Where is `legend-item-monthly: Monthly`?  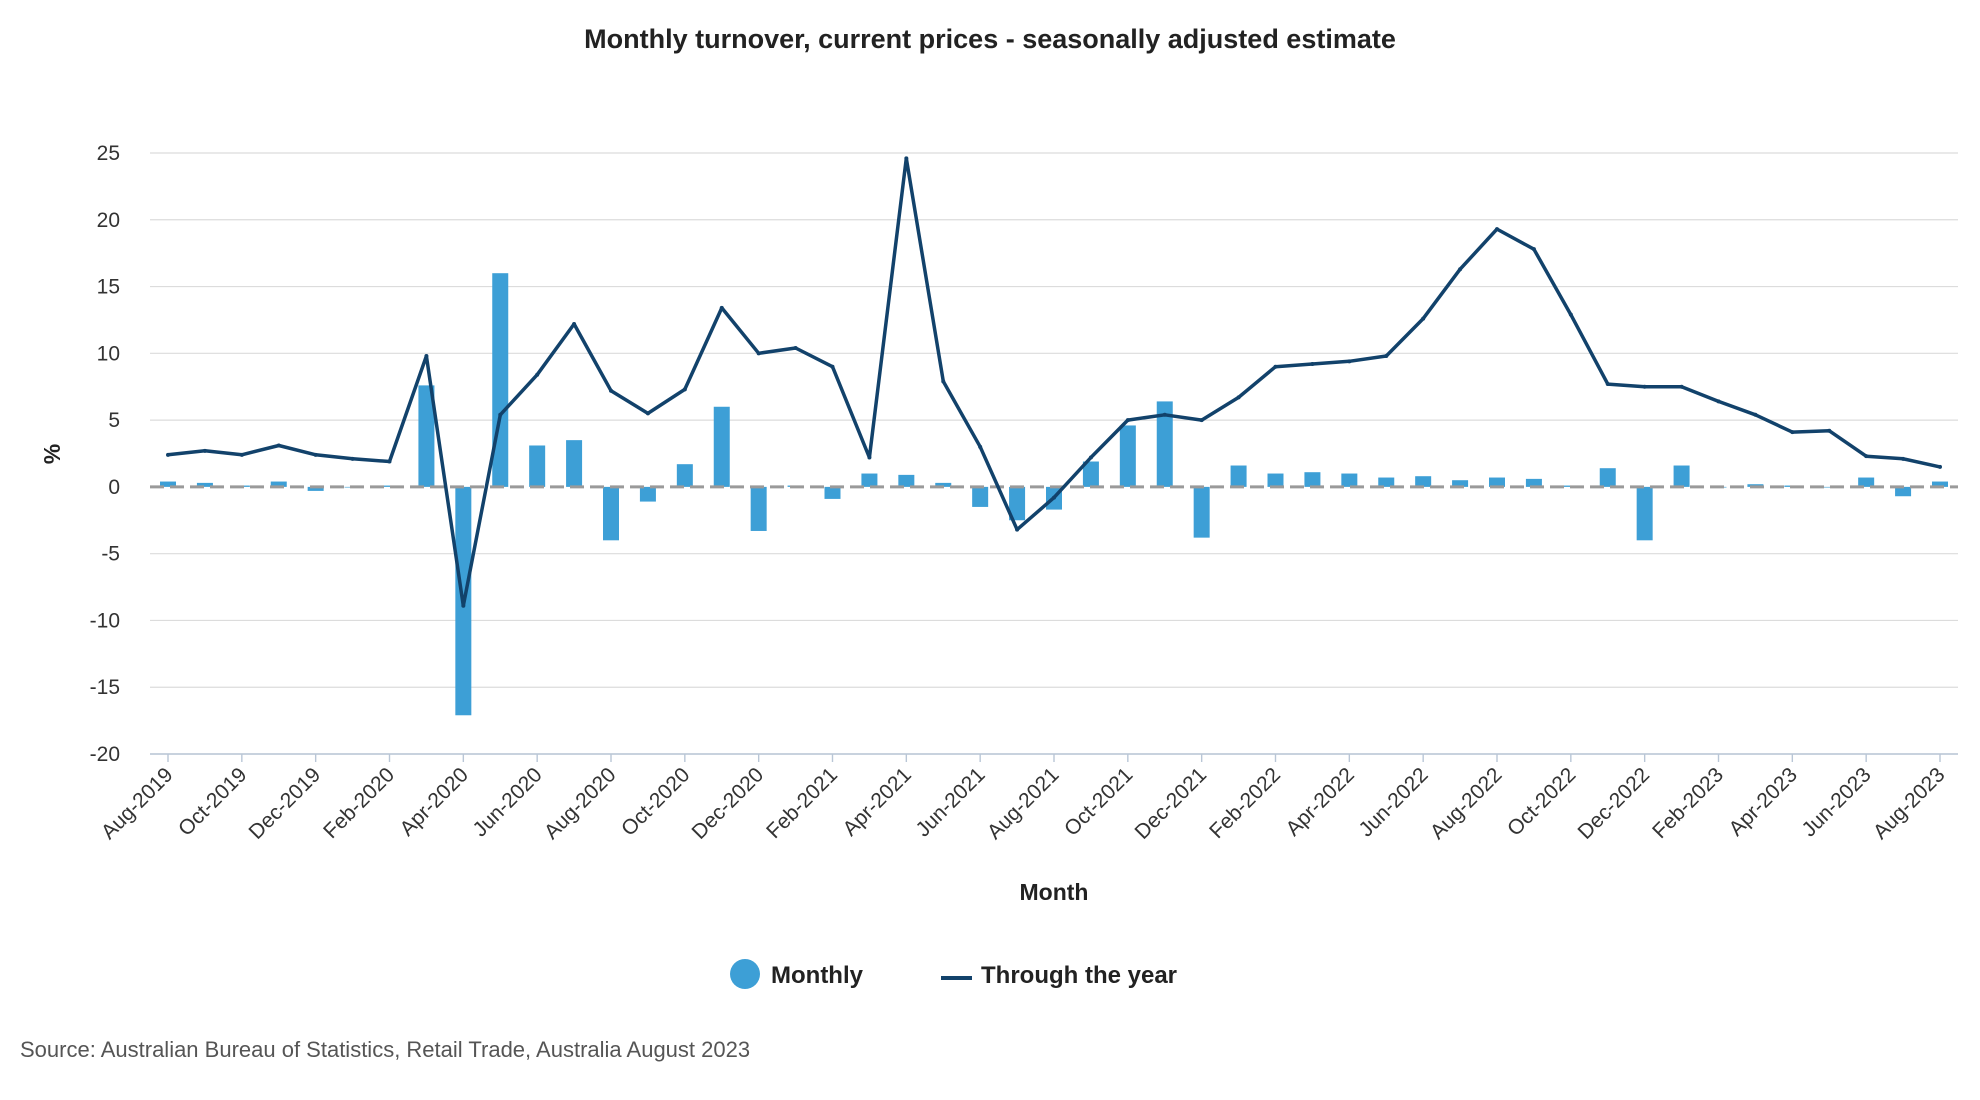
legend-item-monthly: Monthly is located at coordinates (797, 974).